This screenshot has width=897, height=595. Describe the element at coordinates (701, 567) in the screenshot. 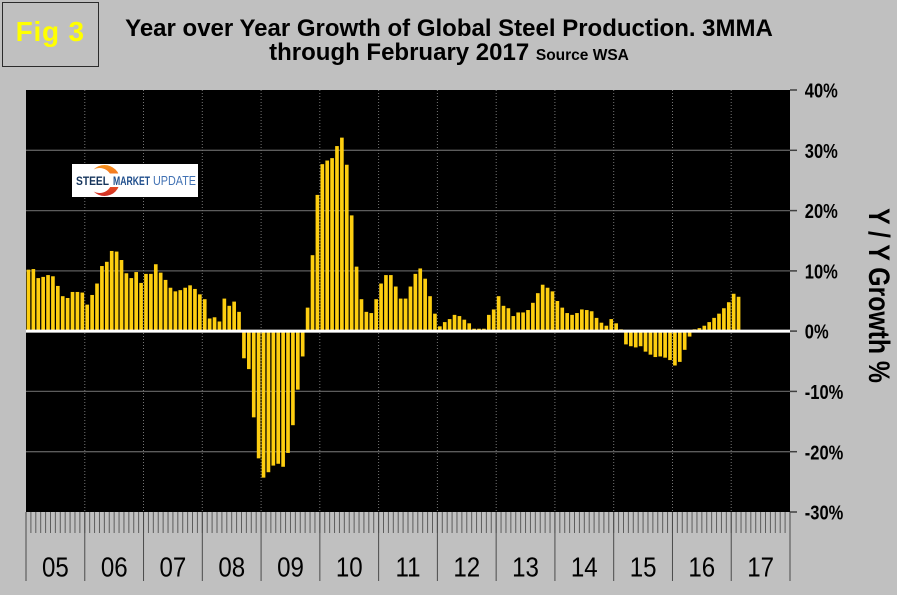

I see `svg-text: 16` at that location.